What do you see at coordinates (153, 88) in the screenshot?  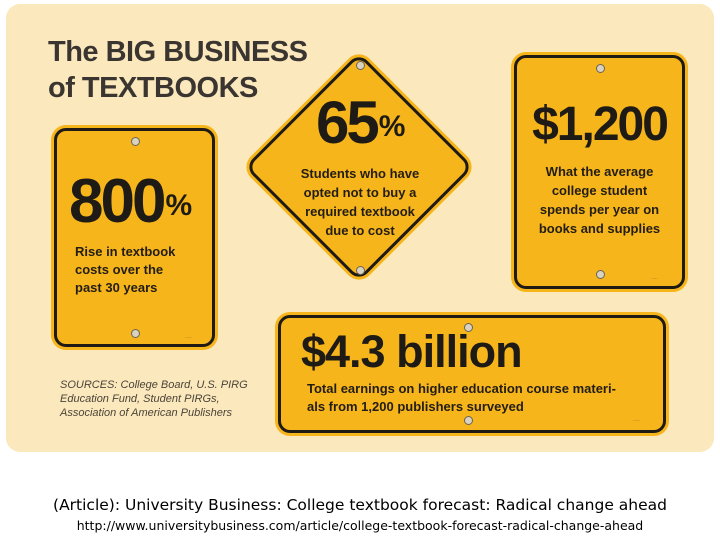 I see `title-line-2: of TEXTBOOKS` at bounding box center [153, 88].